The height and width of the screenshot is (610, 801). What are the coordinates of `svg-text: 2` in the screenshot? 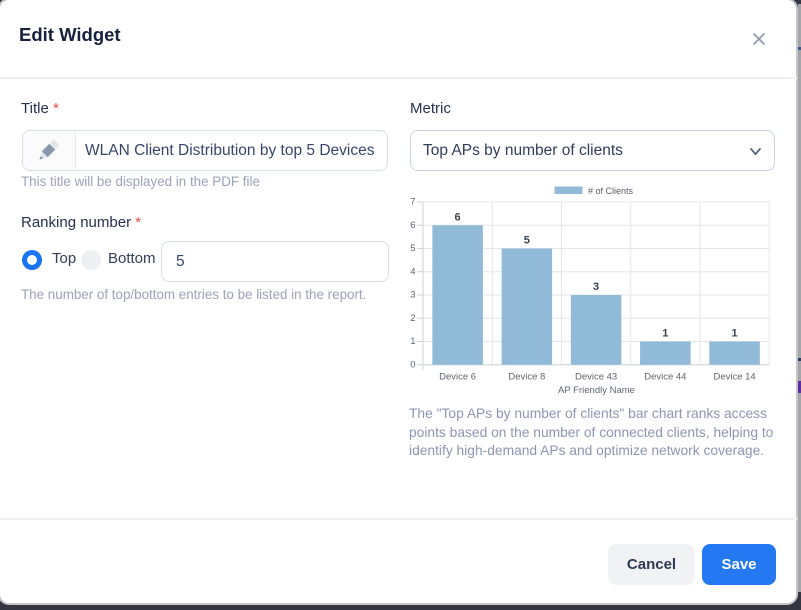 It's located at (412, 318).